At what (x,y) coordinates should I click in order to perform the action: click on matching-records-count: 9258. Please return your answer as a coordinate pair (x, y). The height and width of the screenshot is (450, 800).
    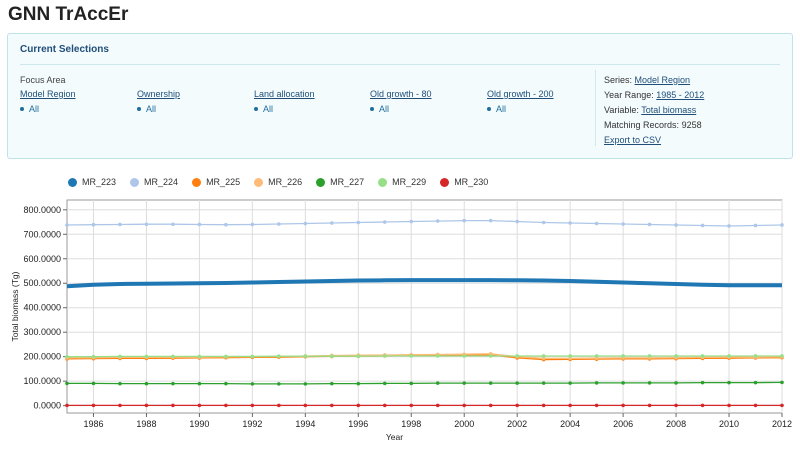
    Looking at the image, I should click on (691, 125).